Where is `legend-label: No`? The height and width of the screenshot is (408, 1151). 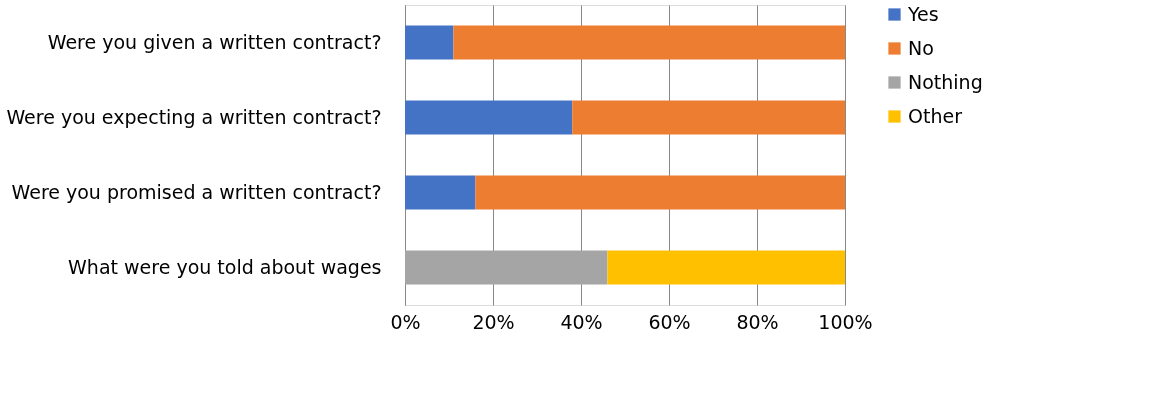 legend-label: No is located at coordinates (921, 47).